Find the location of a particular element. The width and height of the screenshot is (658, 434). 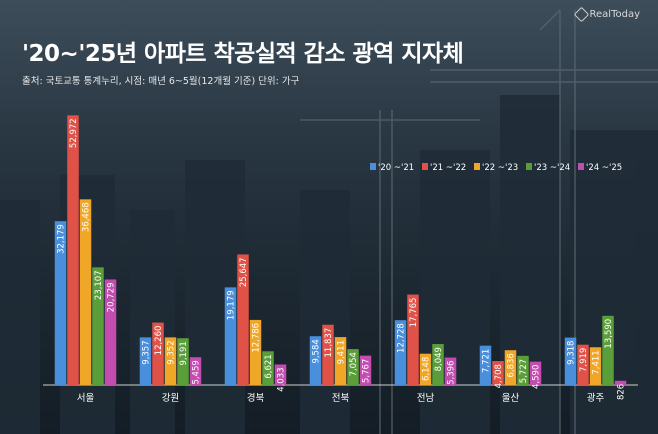

legend-label: '22 ~'23 is located at coordinates (500, 168).